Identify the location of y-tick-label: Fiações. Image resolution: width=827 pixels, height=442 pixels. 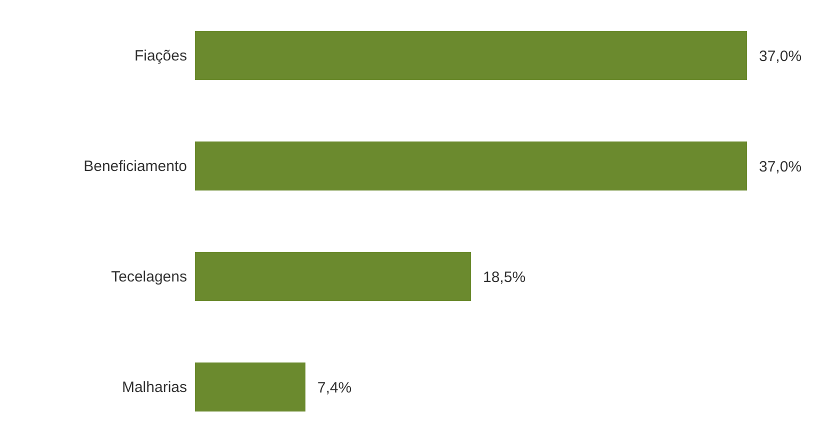
(160, 56).